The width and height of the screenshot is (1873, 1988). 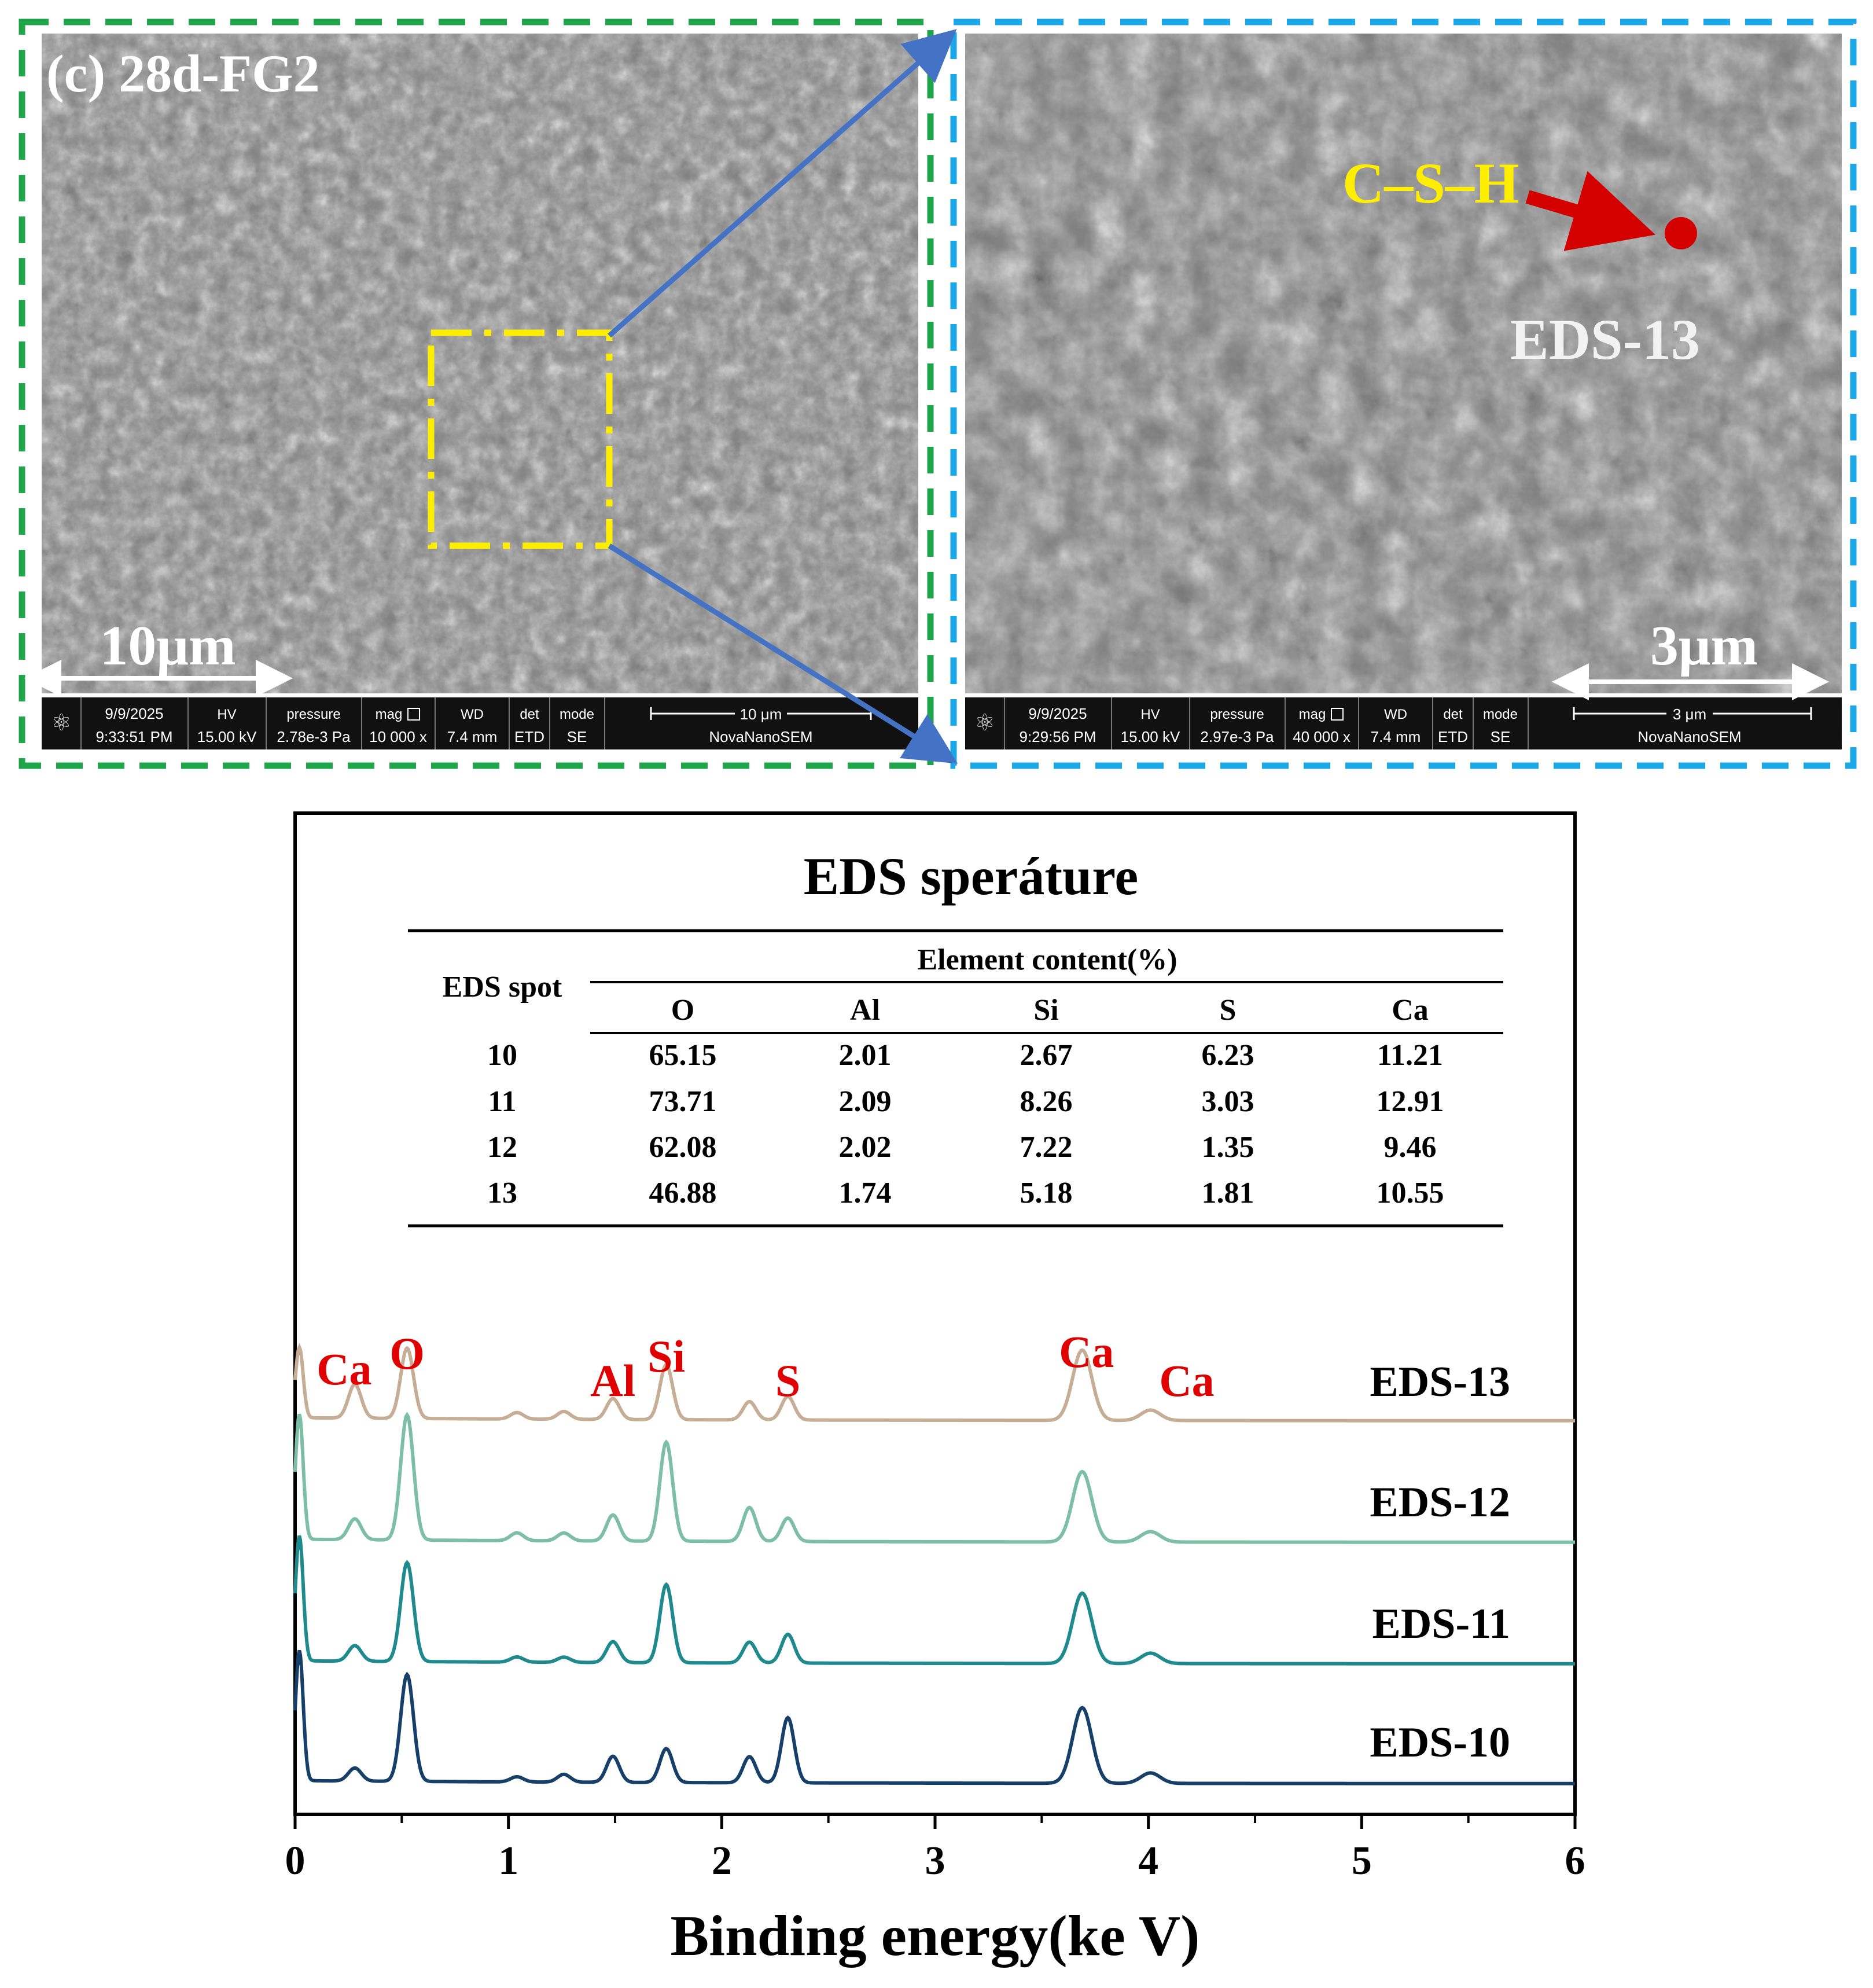 What do you see at coordinates (722, 1861) in the screenshot?
I see `x-tick-label: 2` at bounding box center [722, 1861].